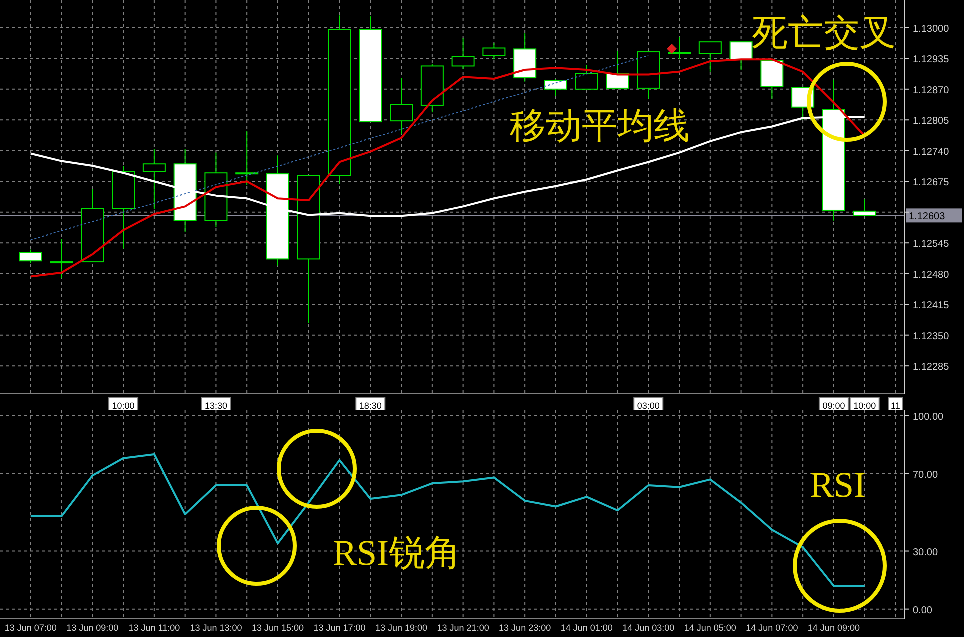 The height and width of the screenshot is (637, 964). Describe the element at coordinates (931, 152) in the screenshot. I see `y-tick-label: 1.12740` at that location.